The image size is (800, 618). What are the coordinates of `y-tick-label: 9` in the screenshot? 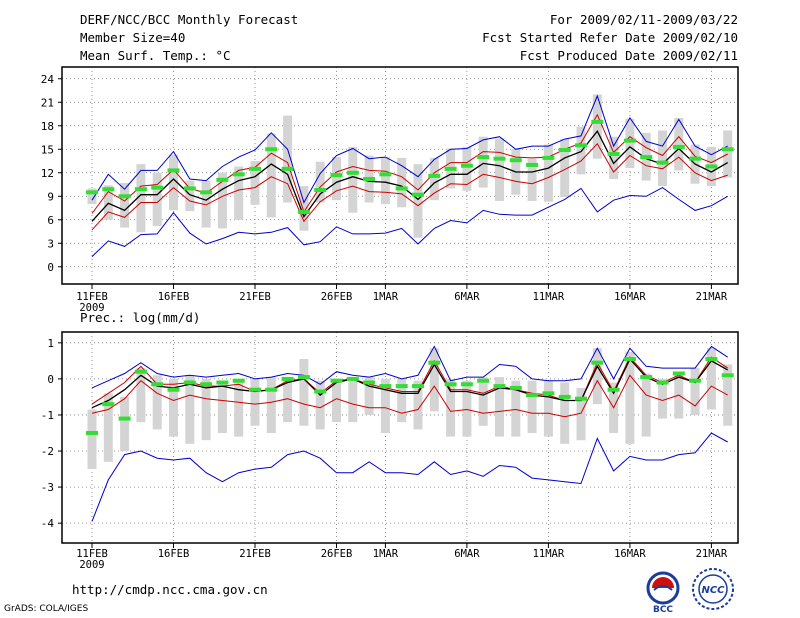 It's located at (50, 196).